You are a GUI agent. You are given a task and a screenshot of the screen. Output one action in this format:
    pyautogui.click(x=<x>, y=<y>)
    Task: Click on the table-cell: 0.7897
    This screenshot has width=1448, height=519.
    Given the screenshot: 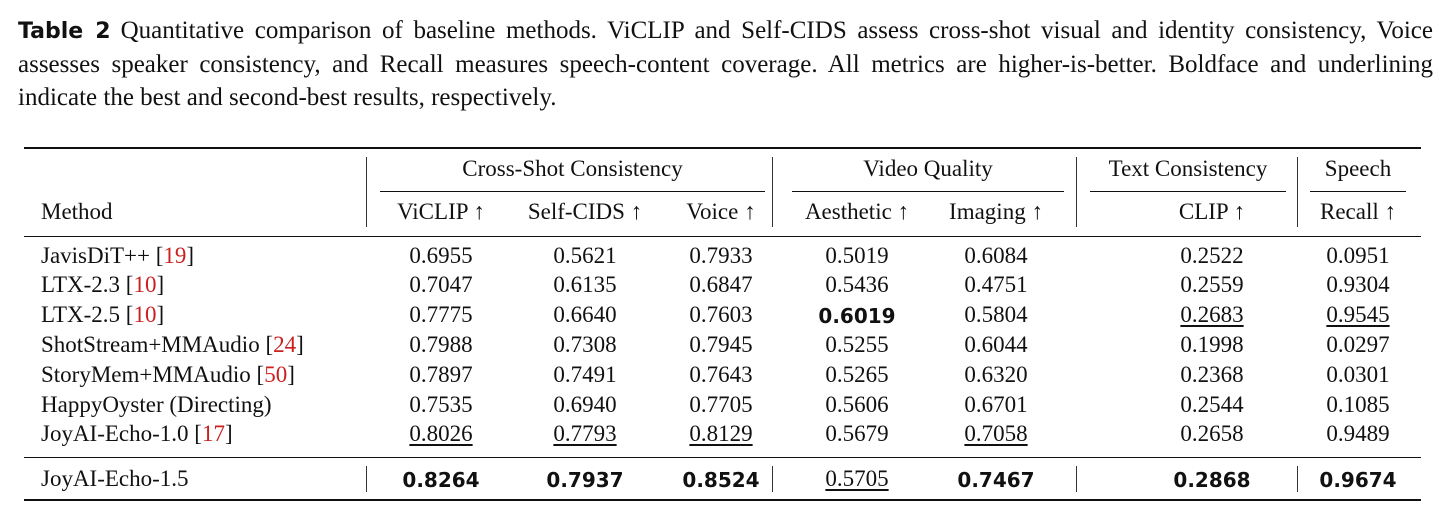 What is the action you would take?
    pyautogui.click(x=441, y=375)
    